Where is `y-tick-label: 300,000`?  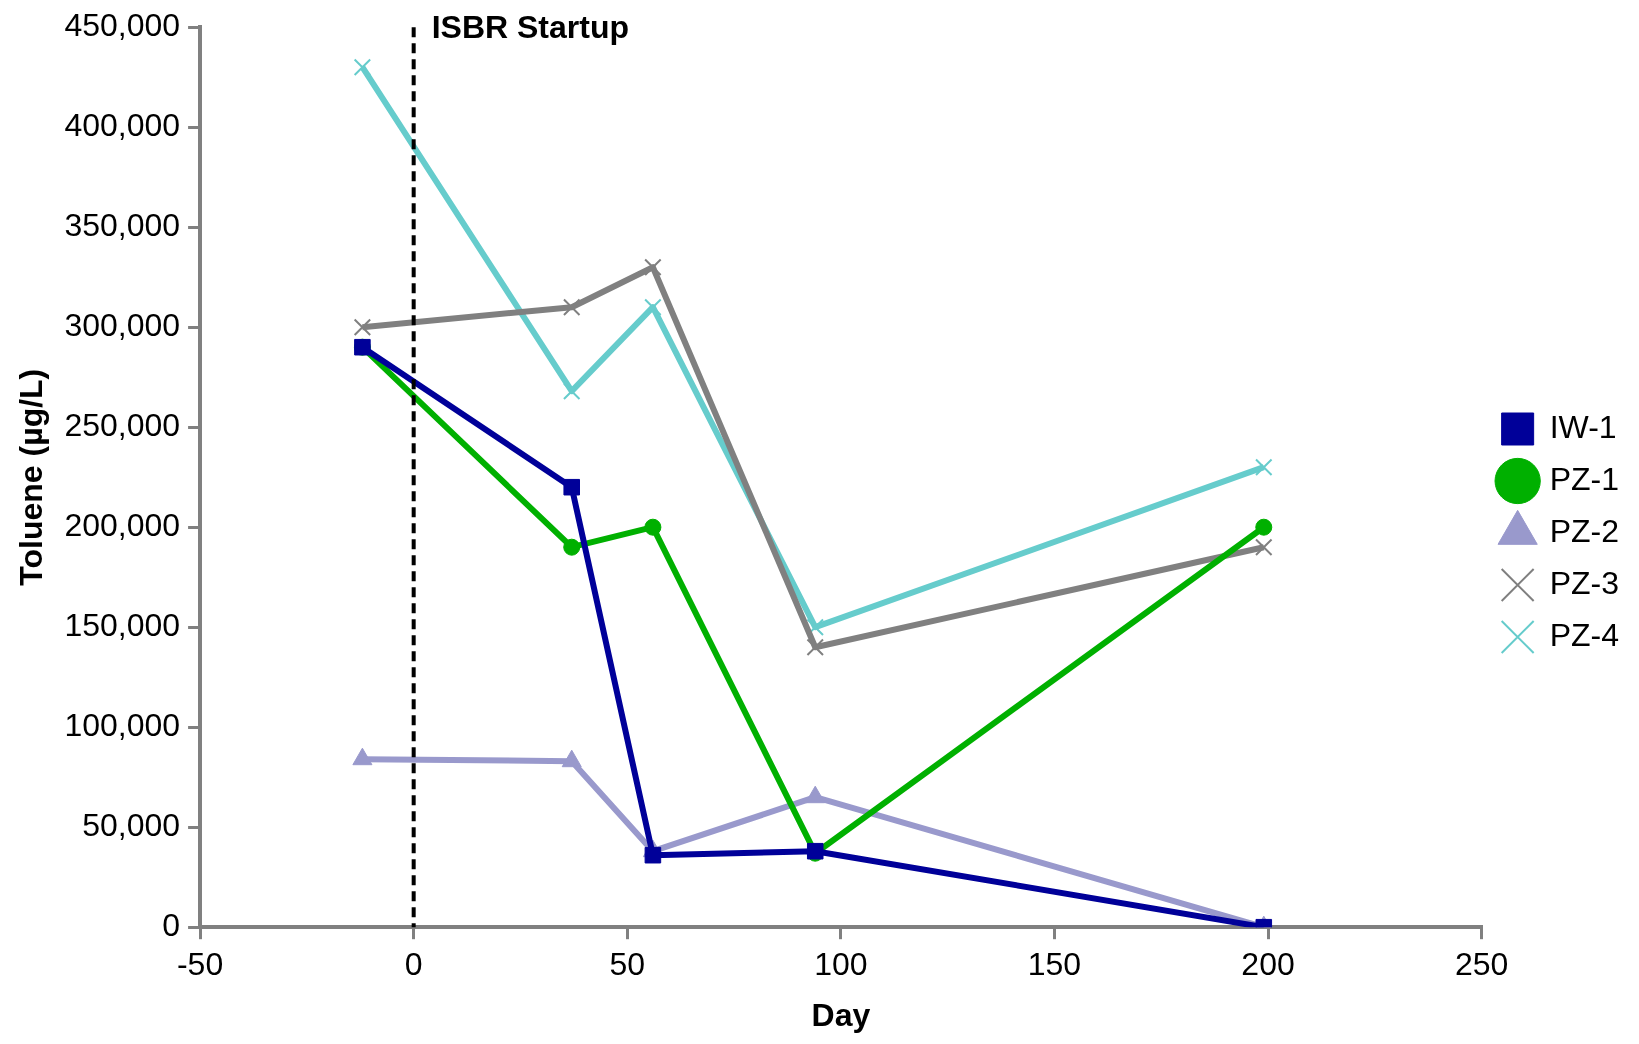 y-tick-label: 300,000 is located at coordinates (122, 325).